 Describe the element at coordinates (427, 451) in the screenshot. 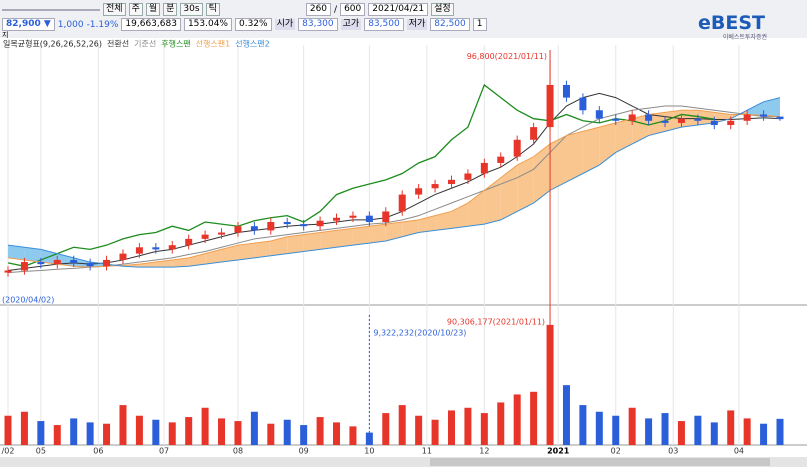

I see `x-tick-label: 11` at that location.